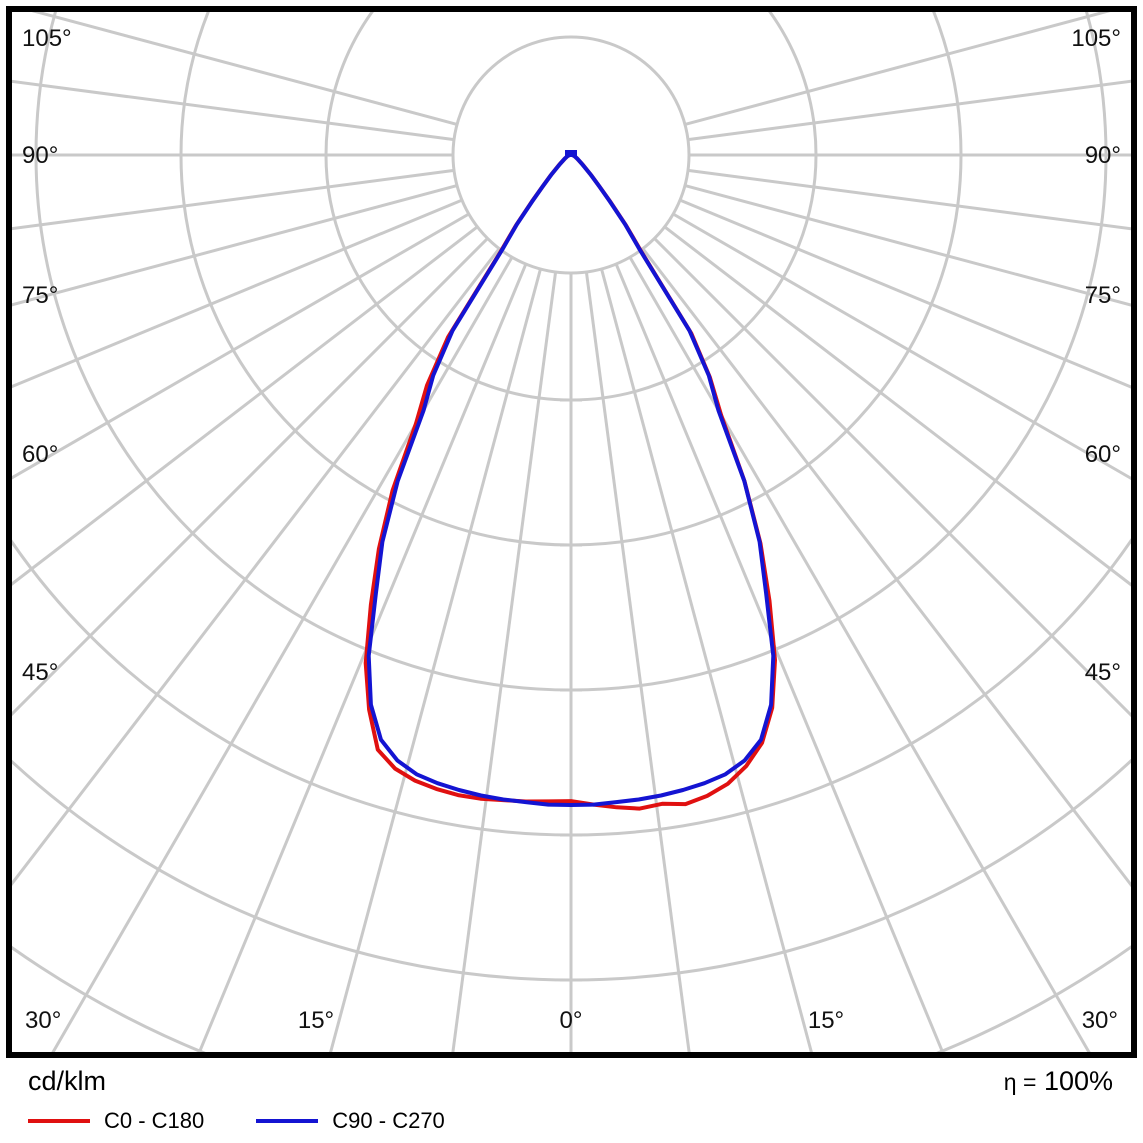 The image size is (1143, 1143). I want to click on legend-item-c0: C0 - C180, so click(116, 1121).